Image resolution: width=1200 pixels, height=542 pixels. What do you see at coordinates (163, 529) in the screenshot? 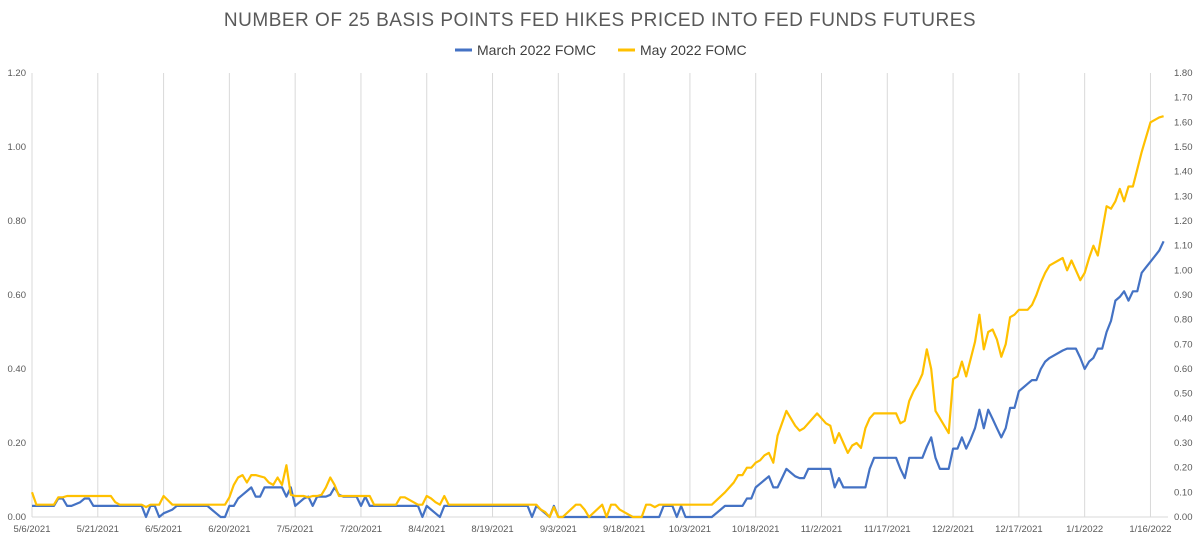
I see `x-tick-label: 6/5/2021` at bounding box center [163, 529].